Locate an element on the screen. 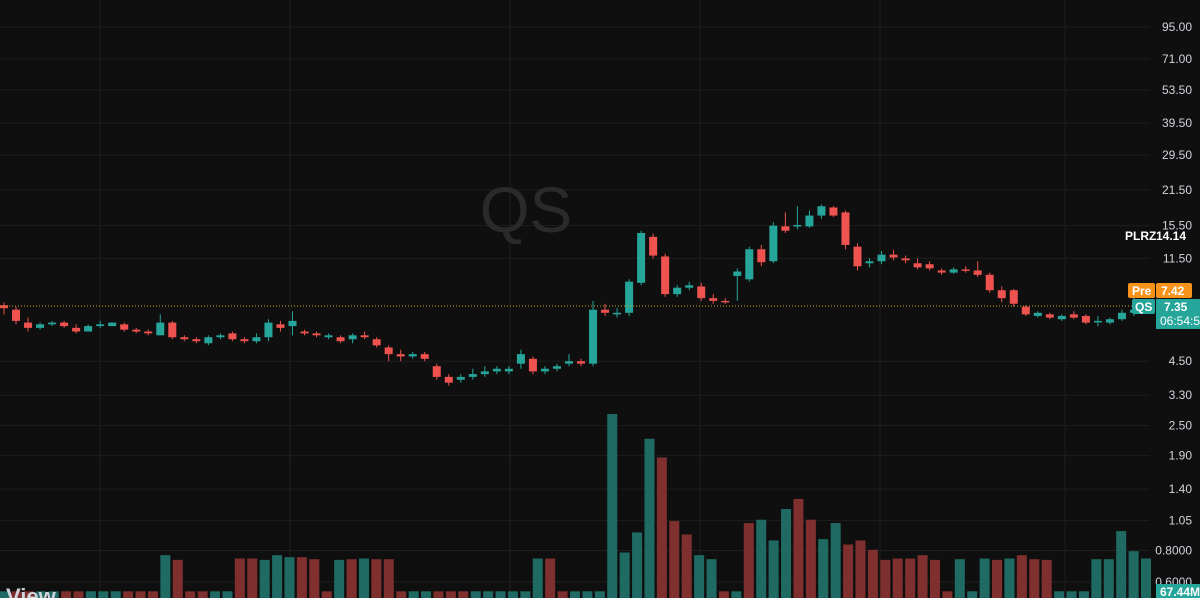 This screenshot has width=1200, height=598. tradingview-logo-text: View is located at coordinates (31, 591).